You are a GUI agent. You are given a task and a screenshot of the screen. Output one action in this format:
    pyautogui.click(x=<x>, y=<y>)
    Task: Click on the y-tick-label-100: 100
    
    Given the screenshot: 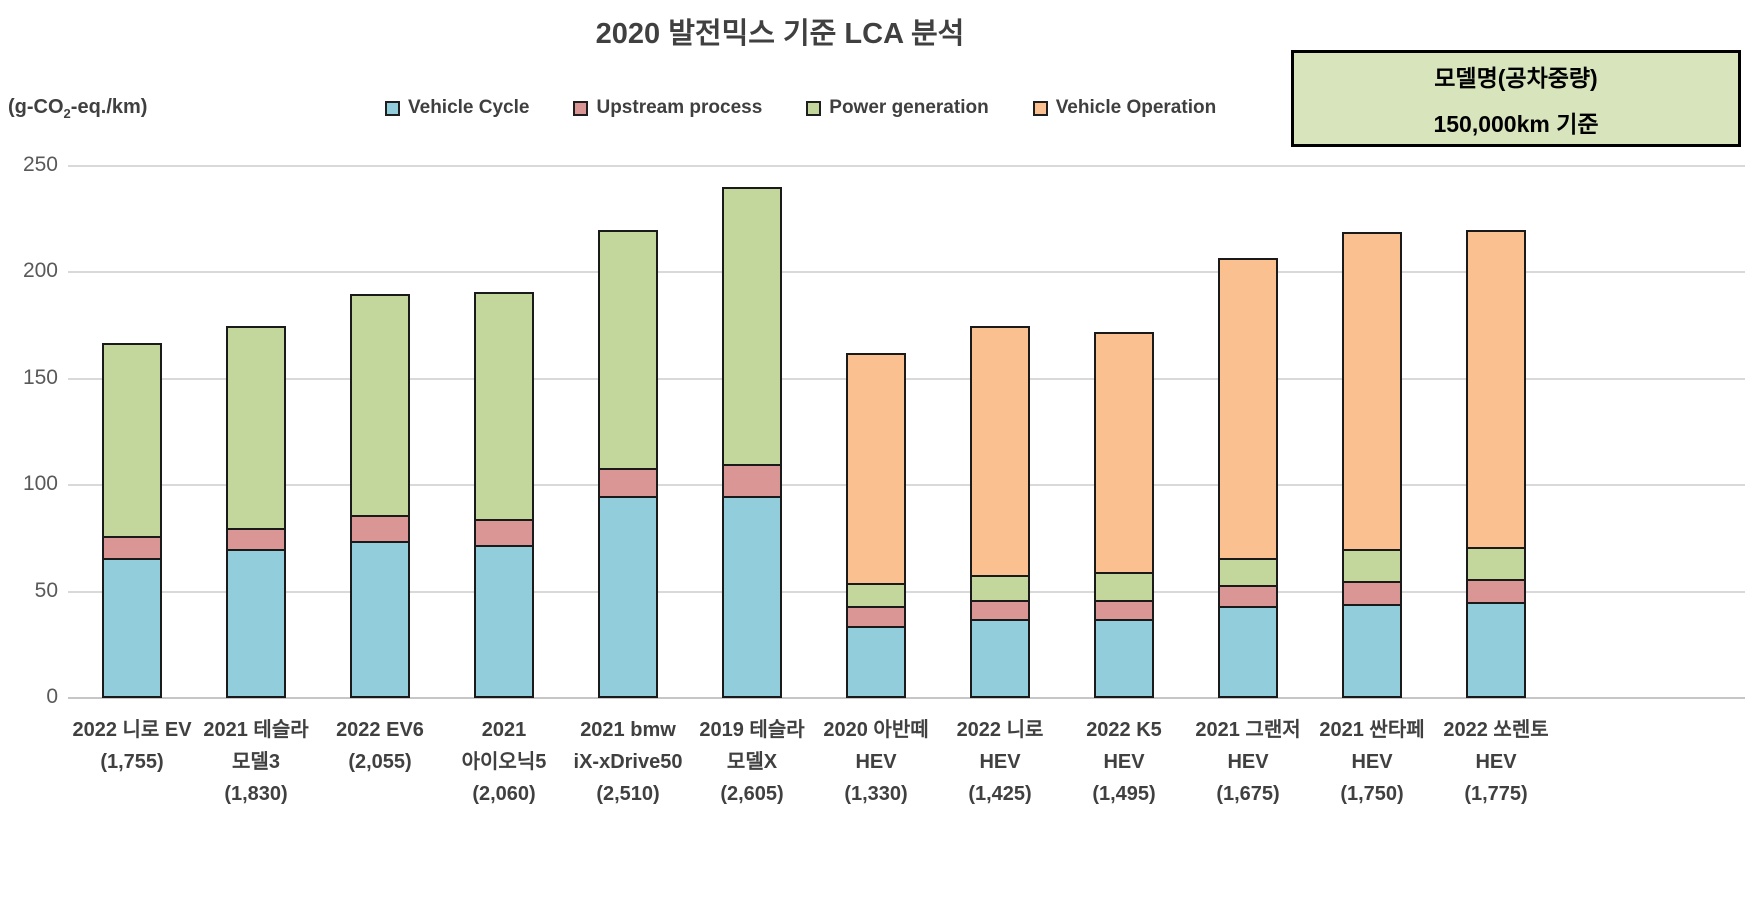 What is the action you would take?
    pyautogui.click(x=40, y=484)
    